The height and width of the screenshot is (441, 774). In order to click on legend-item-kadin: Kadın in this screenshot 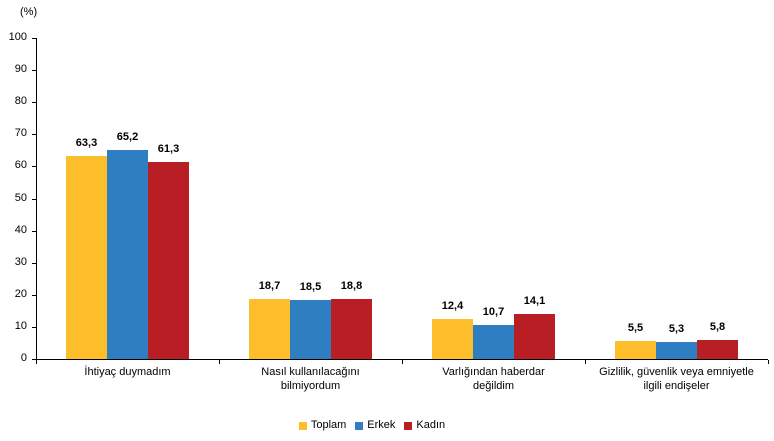, I will do `click(424, 425)`.